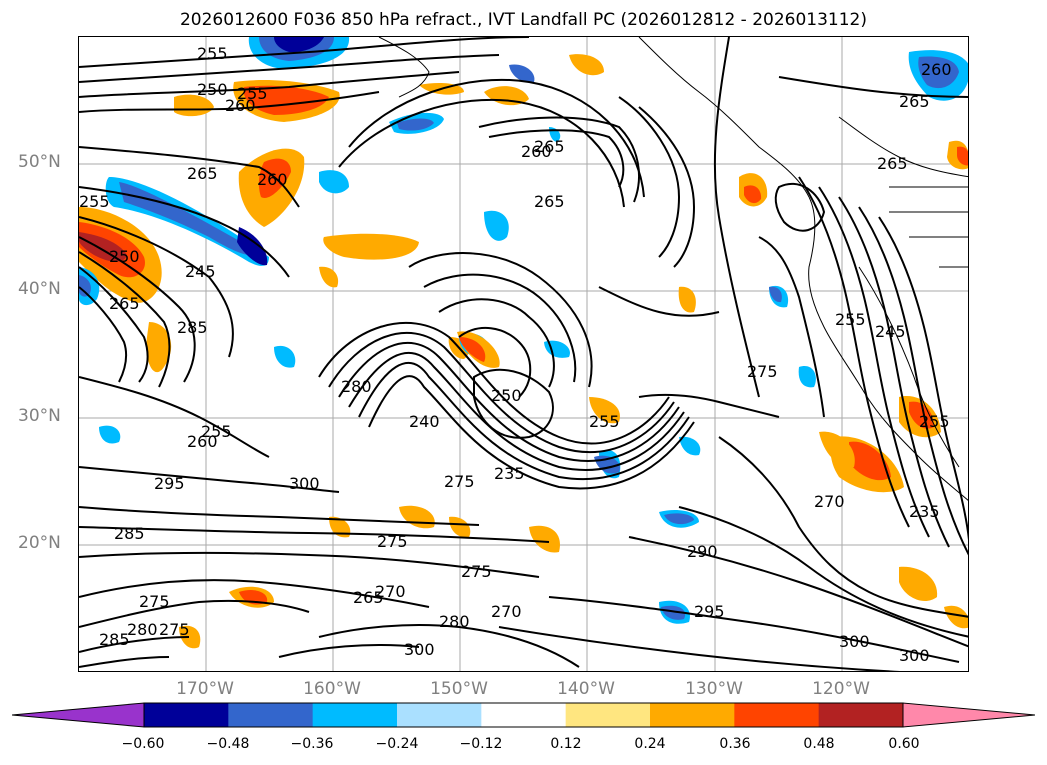  Describe the element at coordinates (819, 744) in the screenshot. I see `colorbar-tick-label: 0.48` at that location.